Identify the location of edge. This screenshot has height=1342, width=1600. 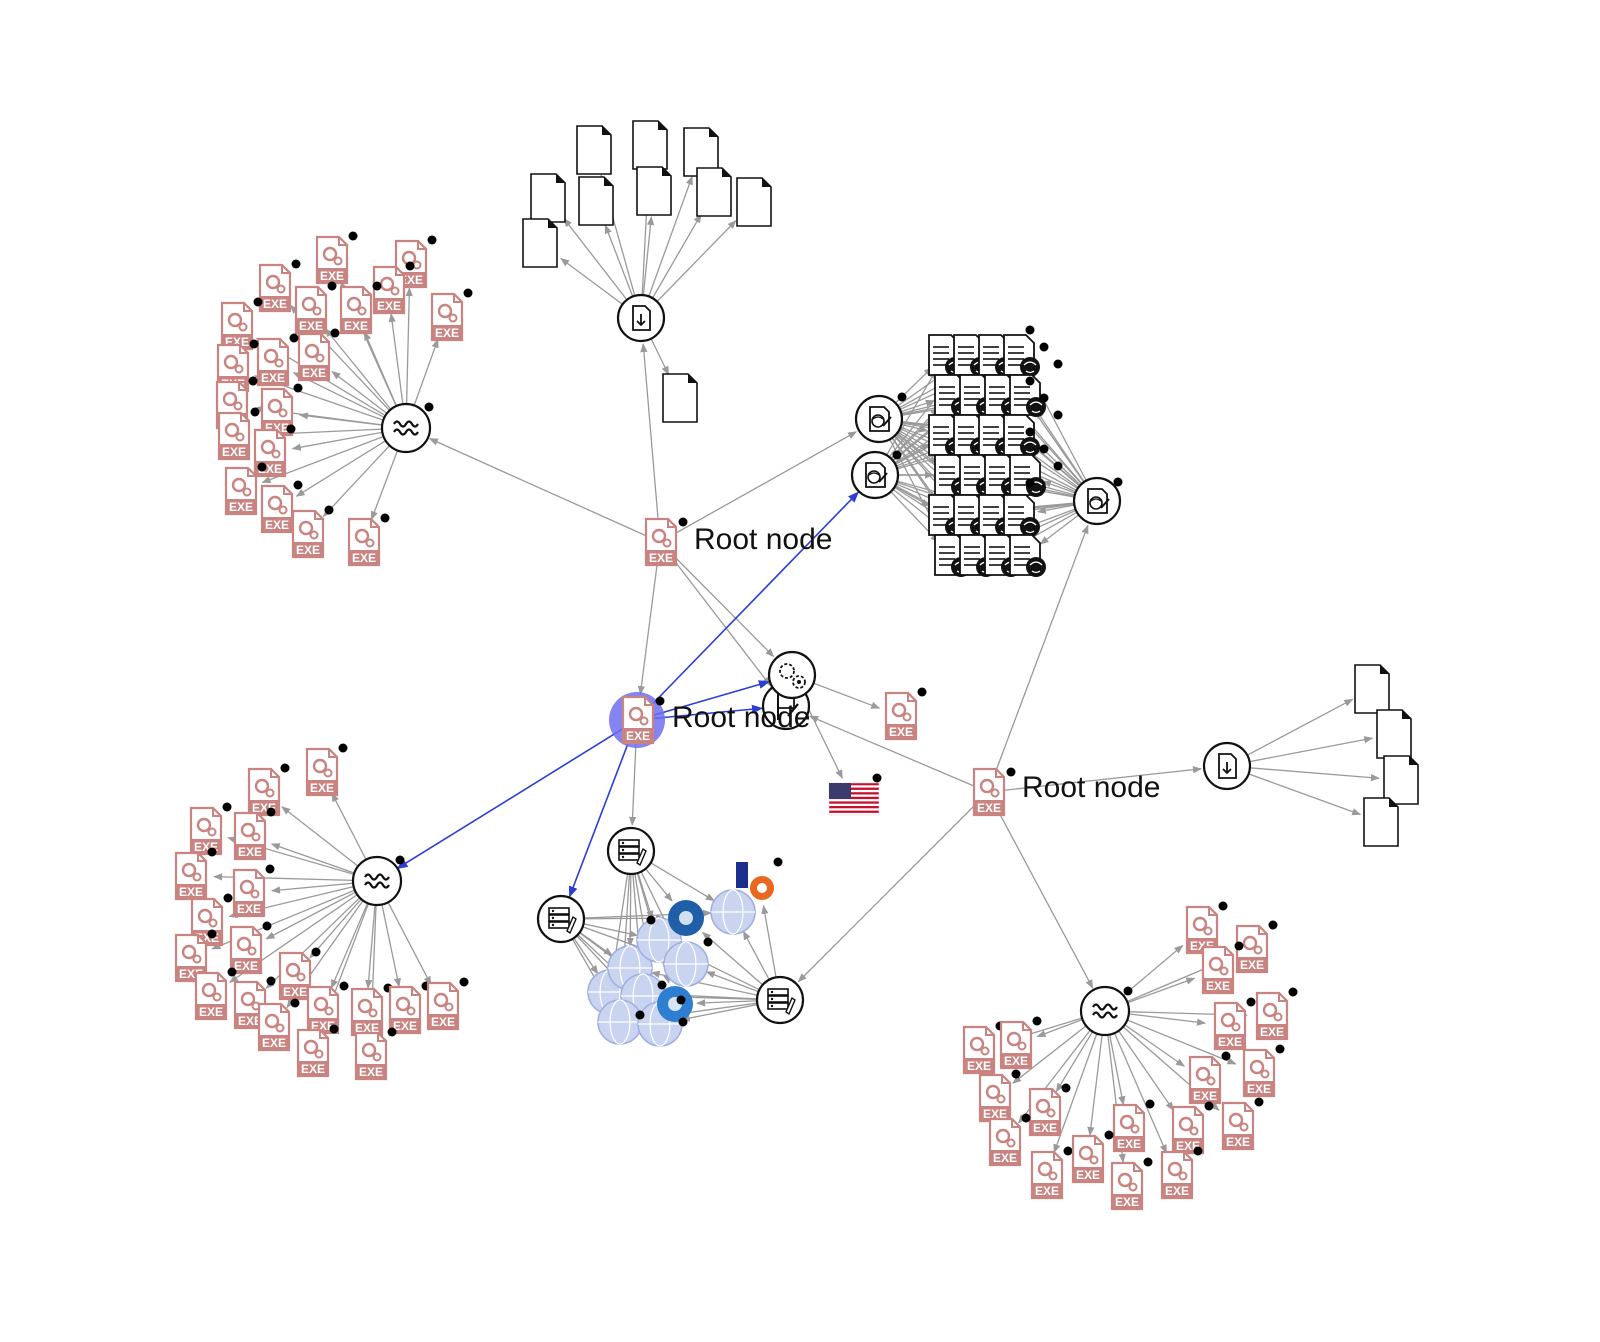
(1040, 890).